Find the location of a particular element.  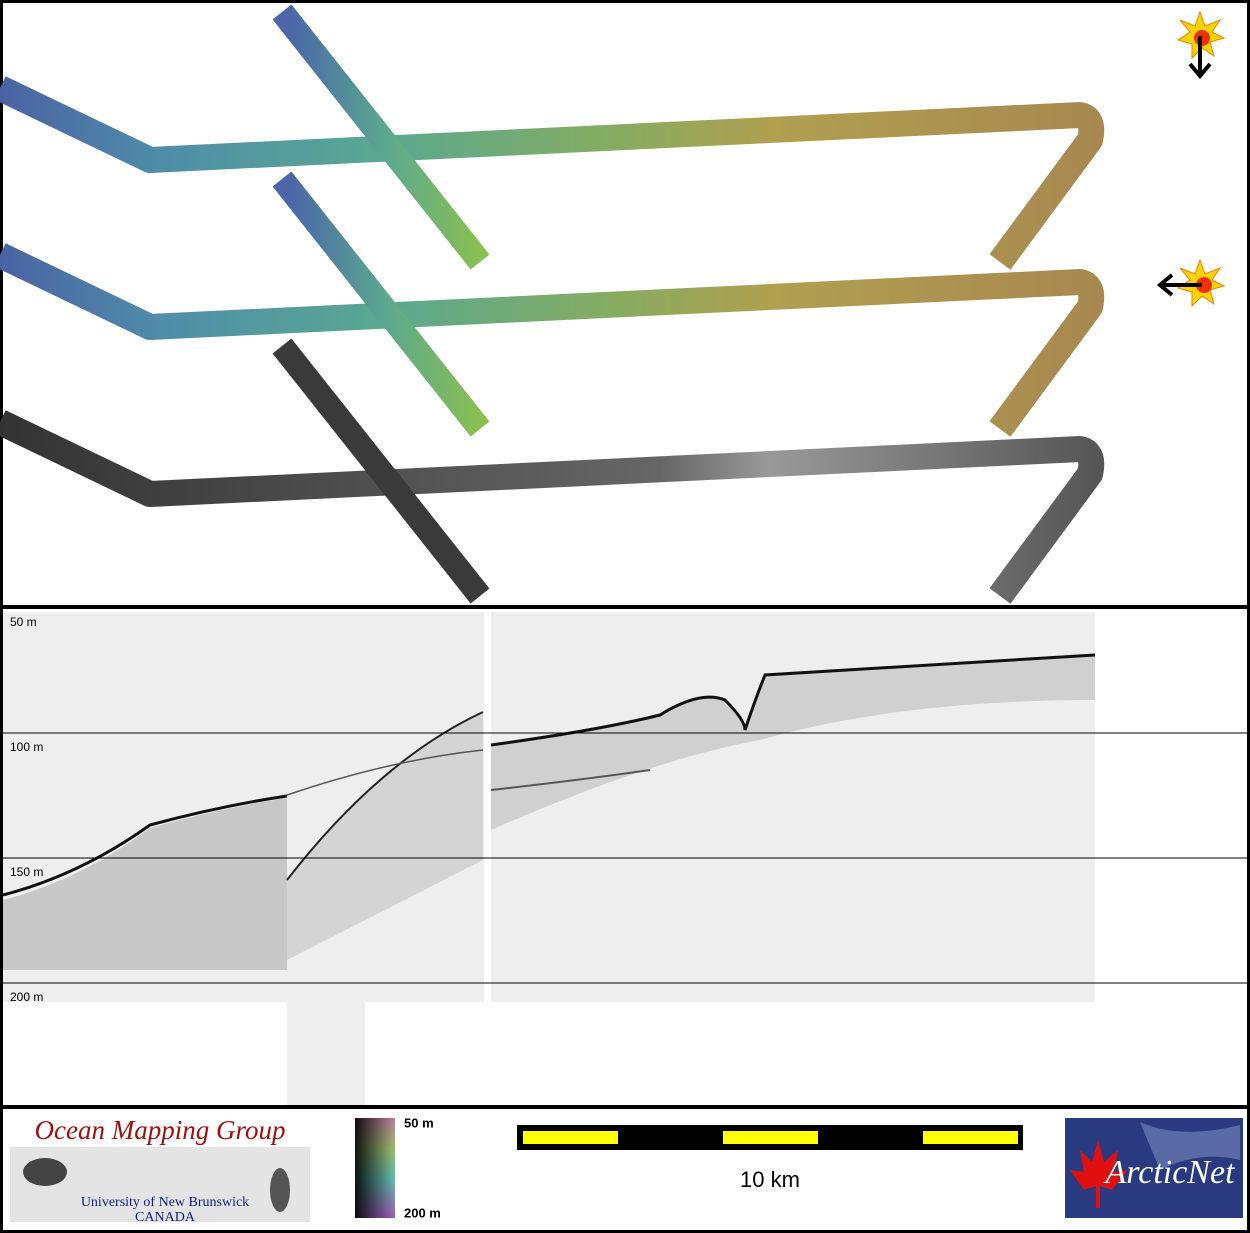

partner-name: ArcticNet is located at coordinates (1169, 1172).